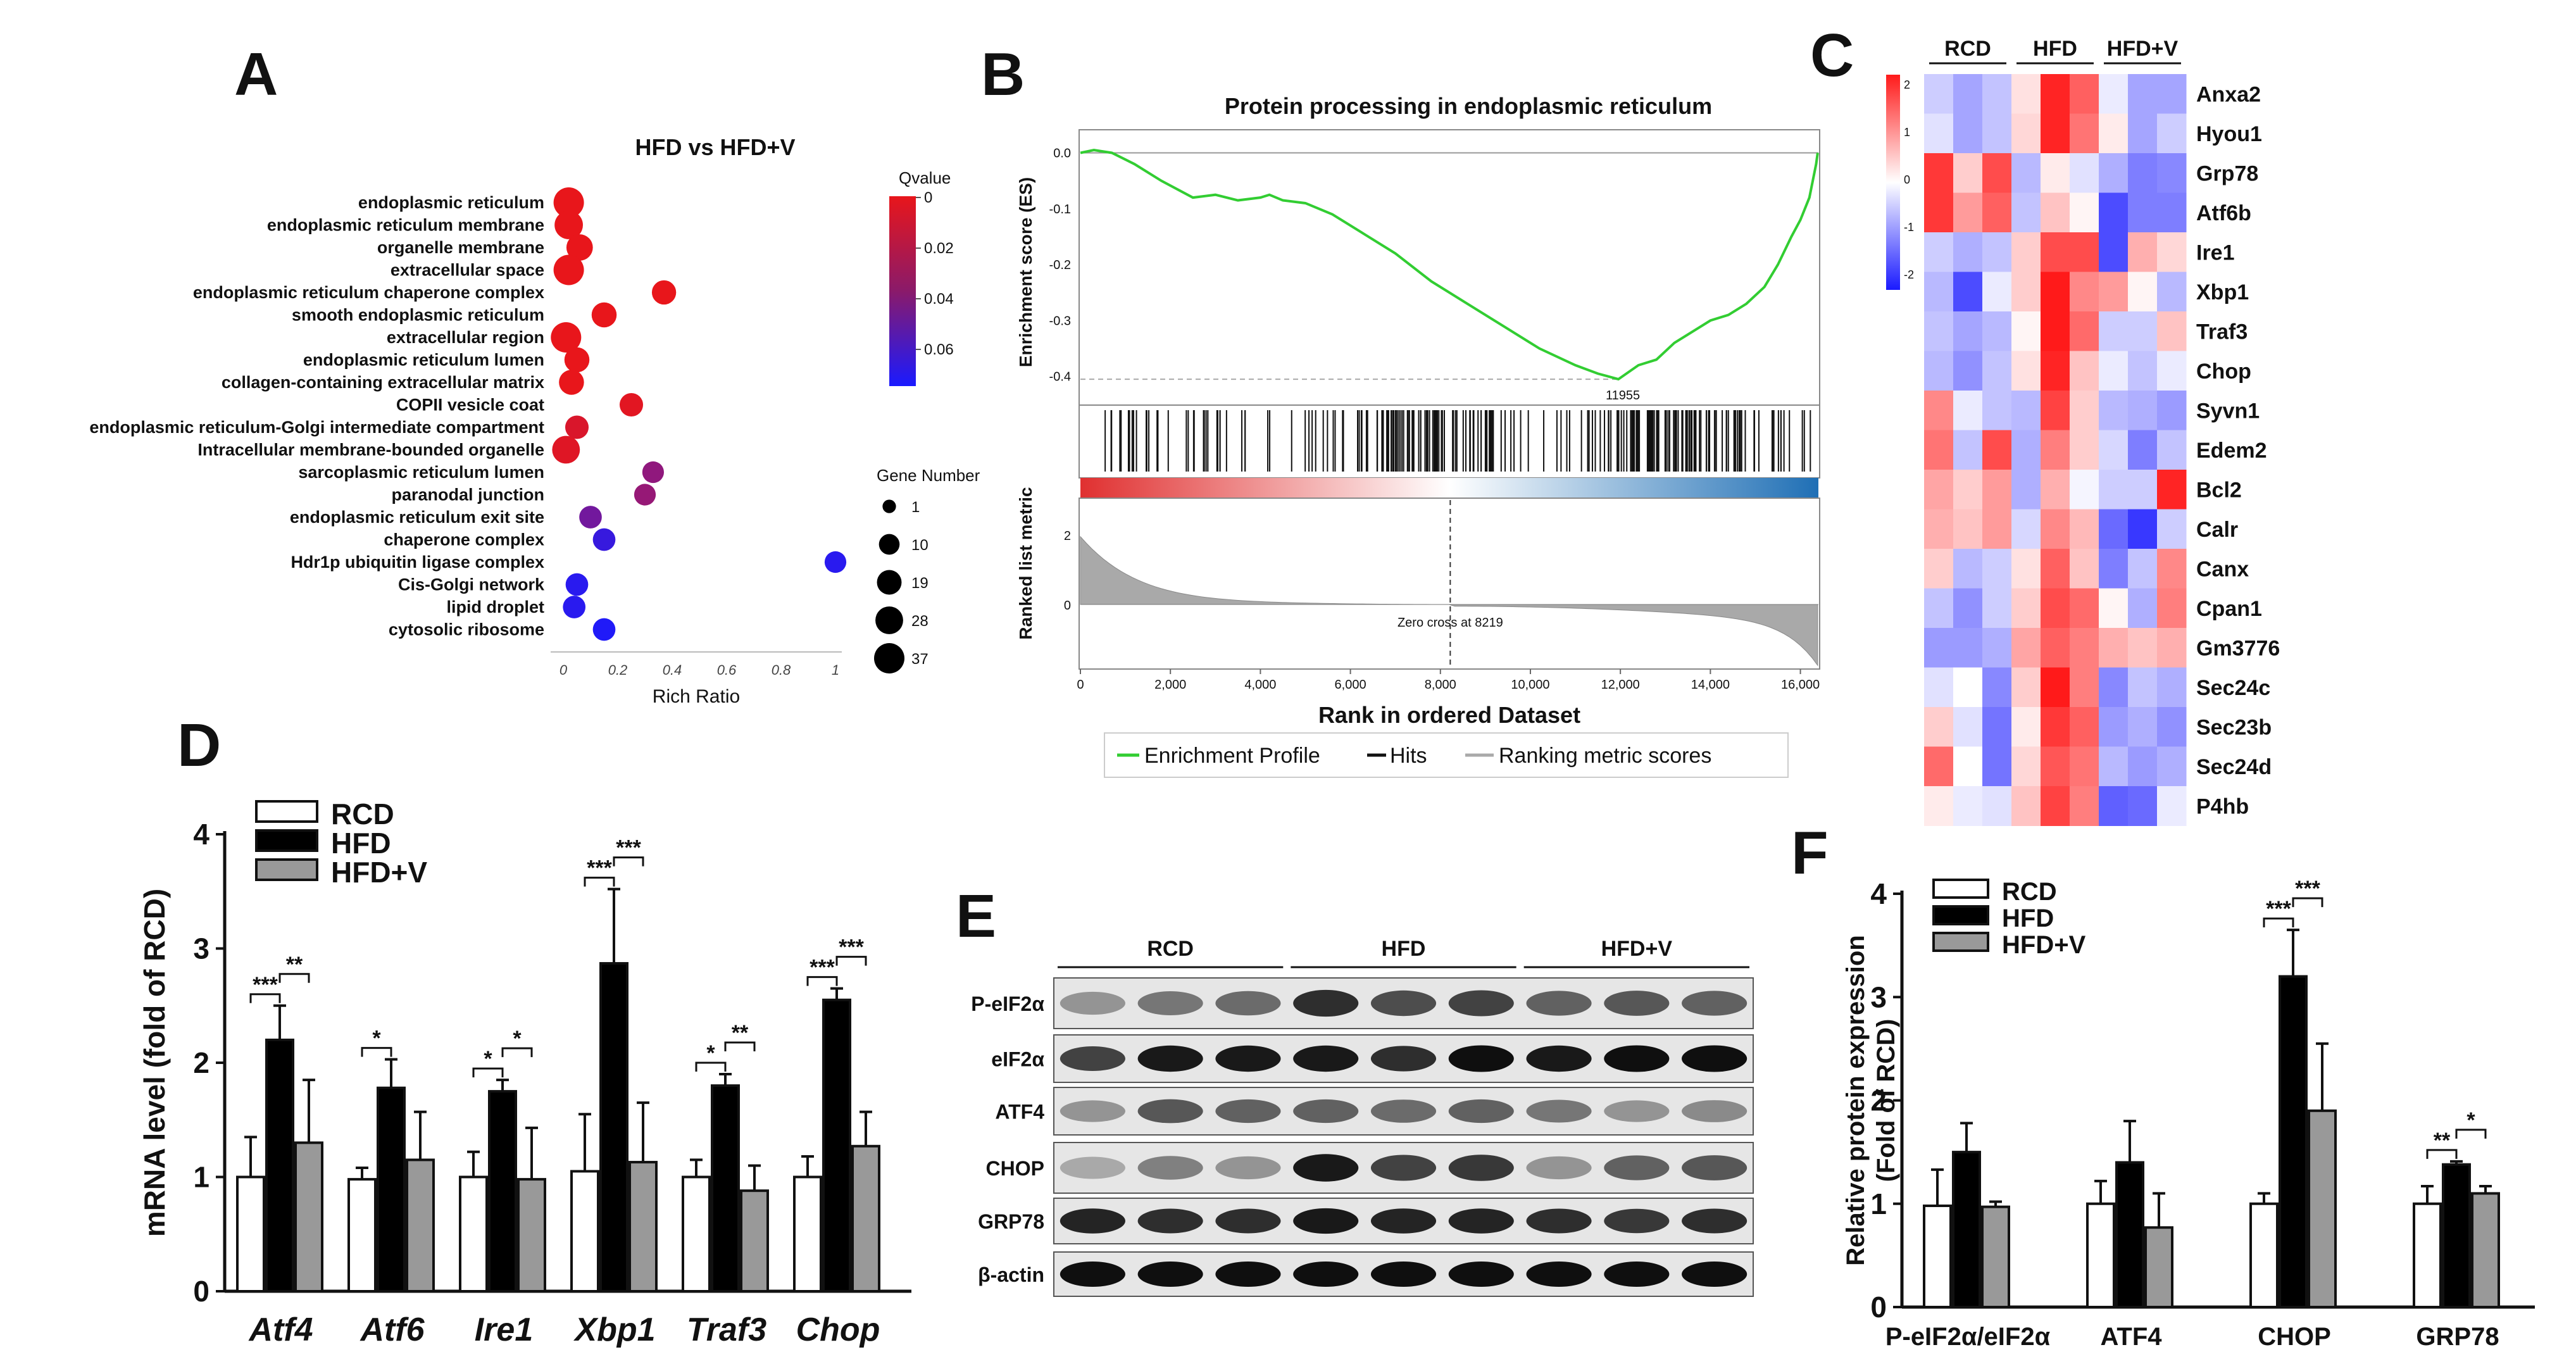  What do you see at coordinates (740, 1033) in the screenshot?
I see `significance-label: **` at bounding box center [740, 1033].